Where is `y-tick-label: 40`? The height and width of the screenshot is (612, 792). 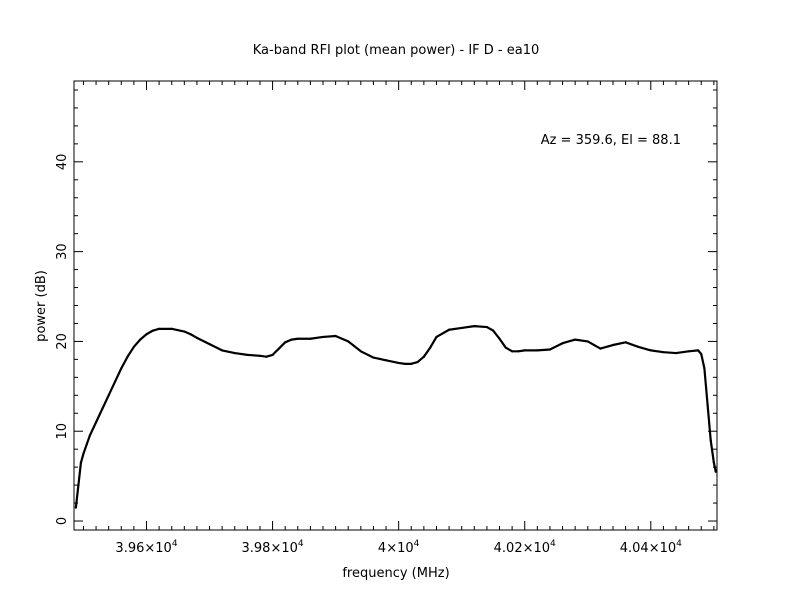 y-tick-label: 40 is located at coordinates (62, 162).